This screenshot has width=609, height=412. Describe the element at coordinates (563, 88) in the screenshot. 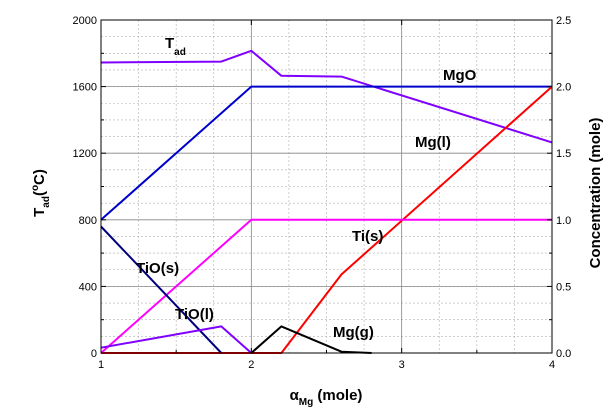

I see `y-right-tick-label: 2.0` at that location.